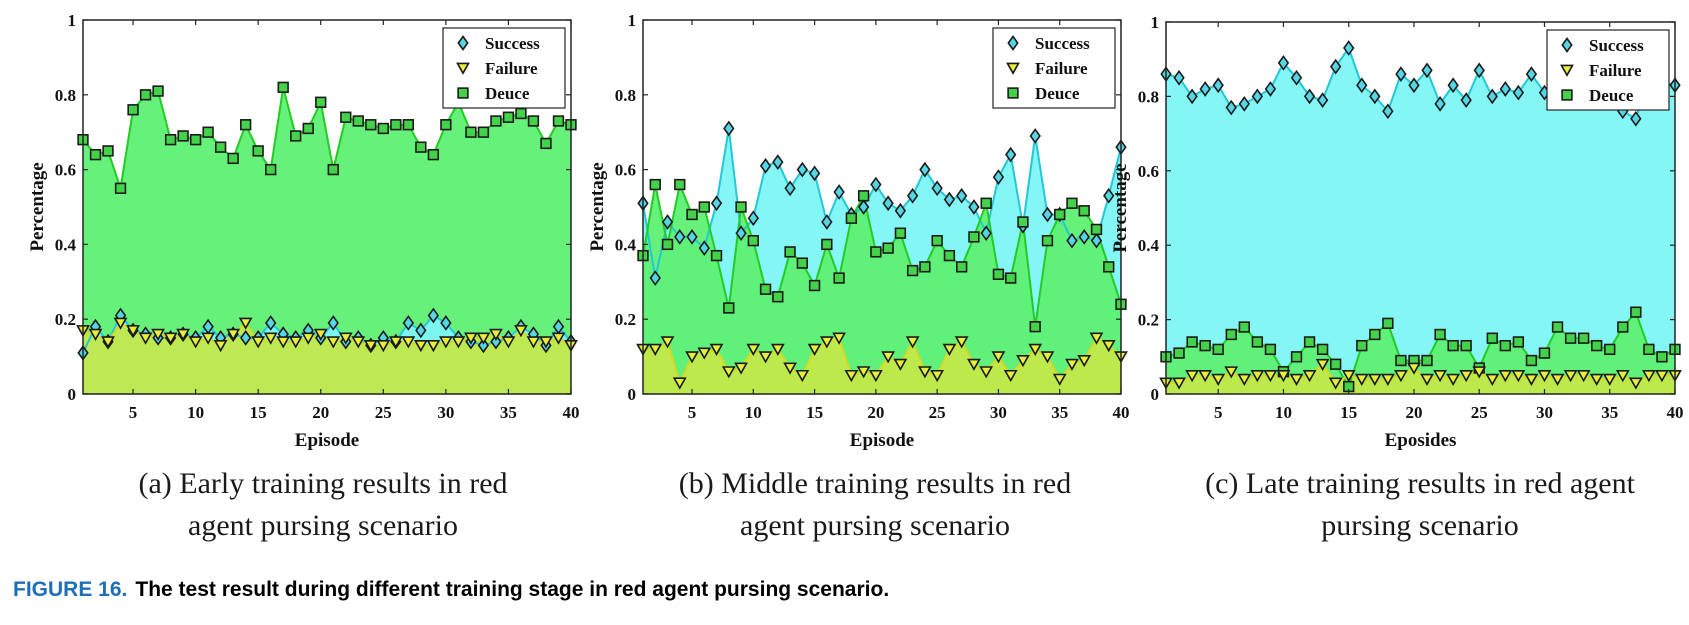 The width and height of the screenshot is (1689, 625). Describe the element at coordinates (327, 333) in the screenshot. I see `line-success` at that location.